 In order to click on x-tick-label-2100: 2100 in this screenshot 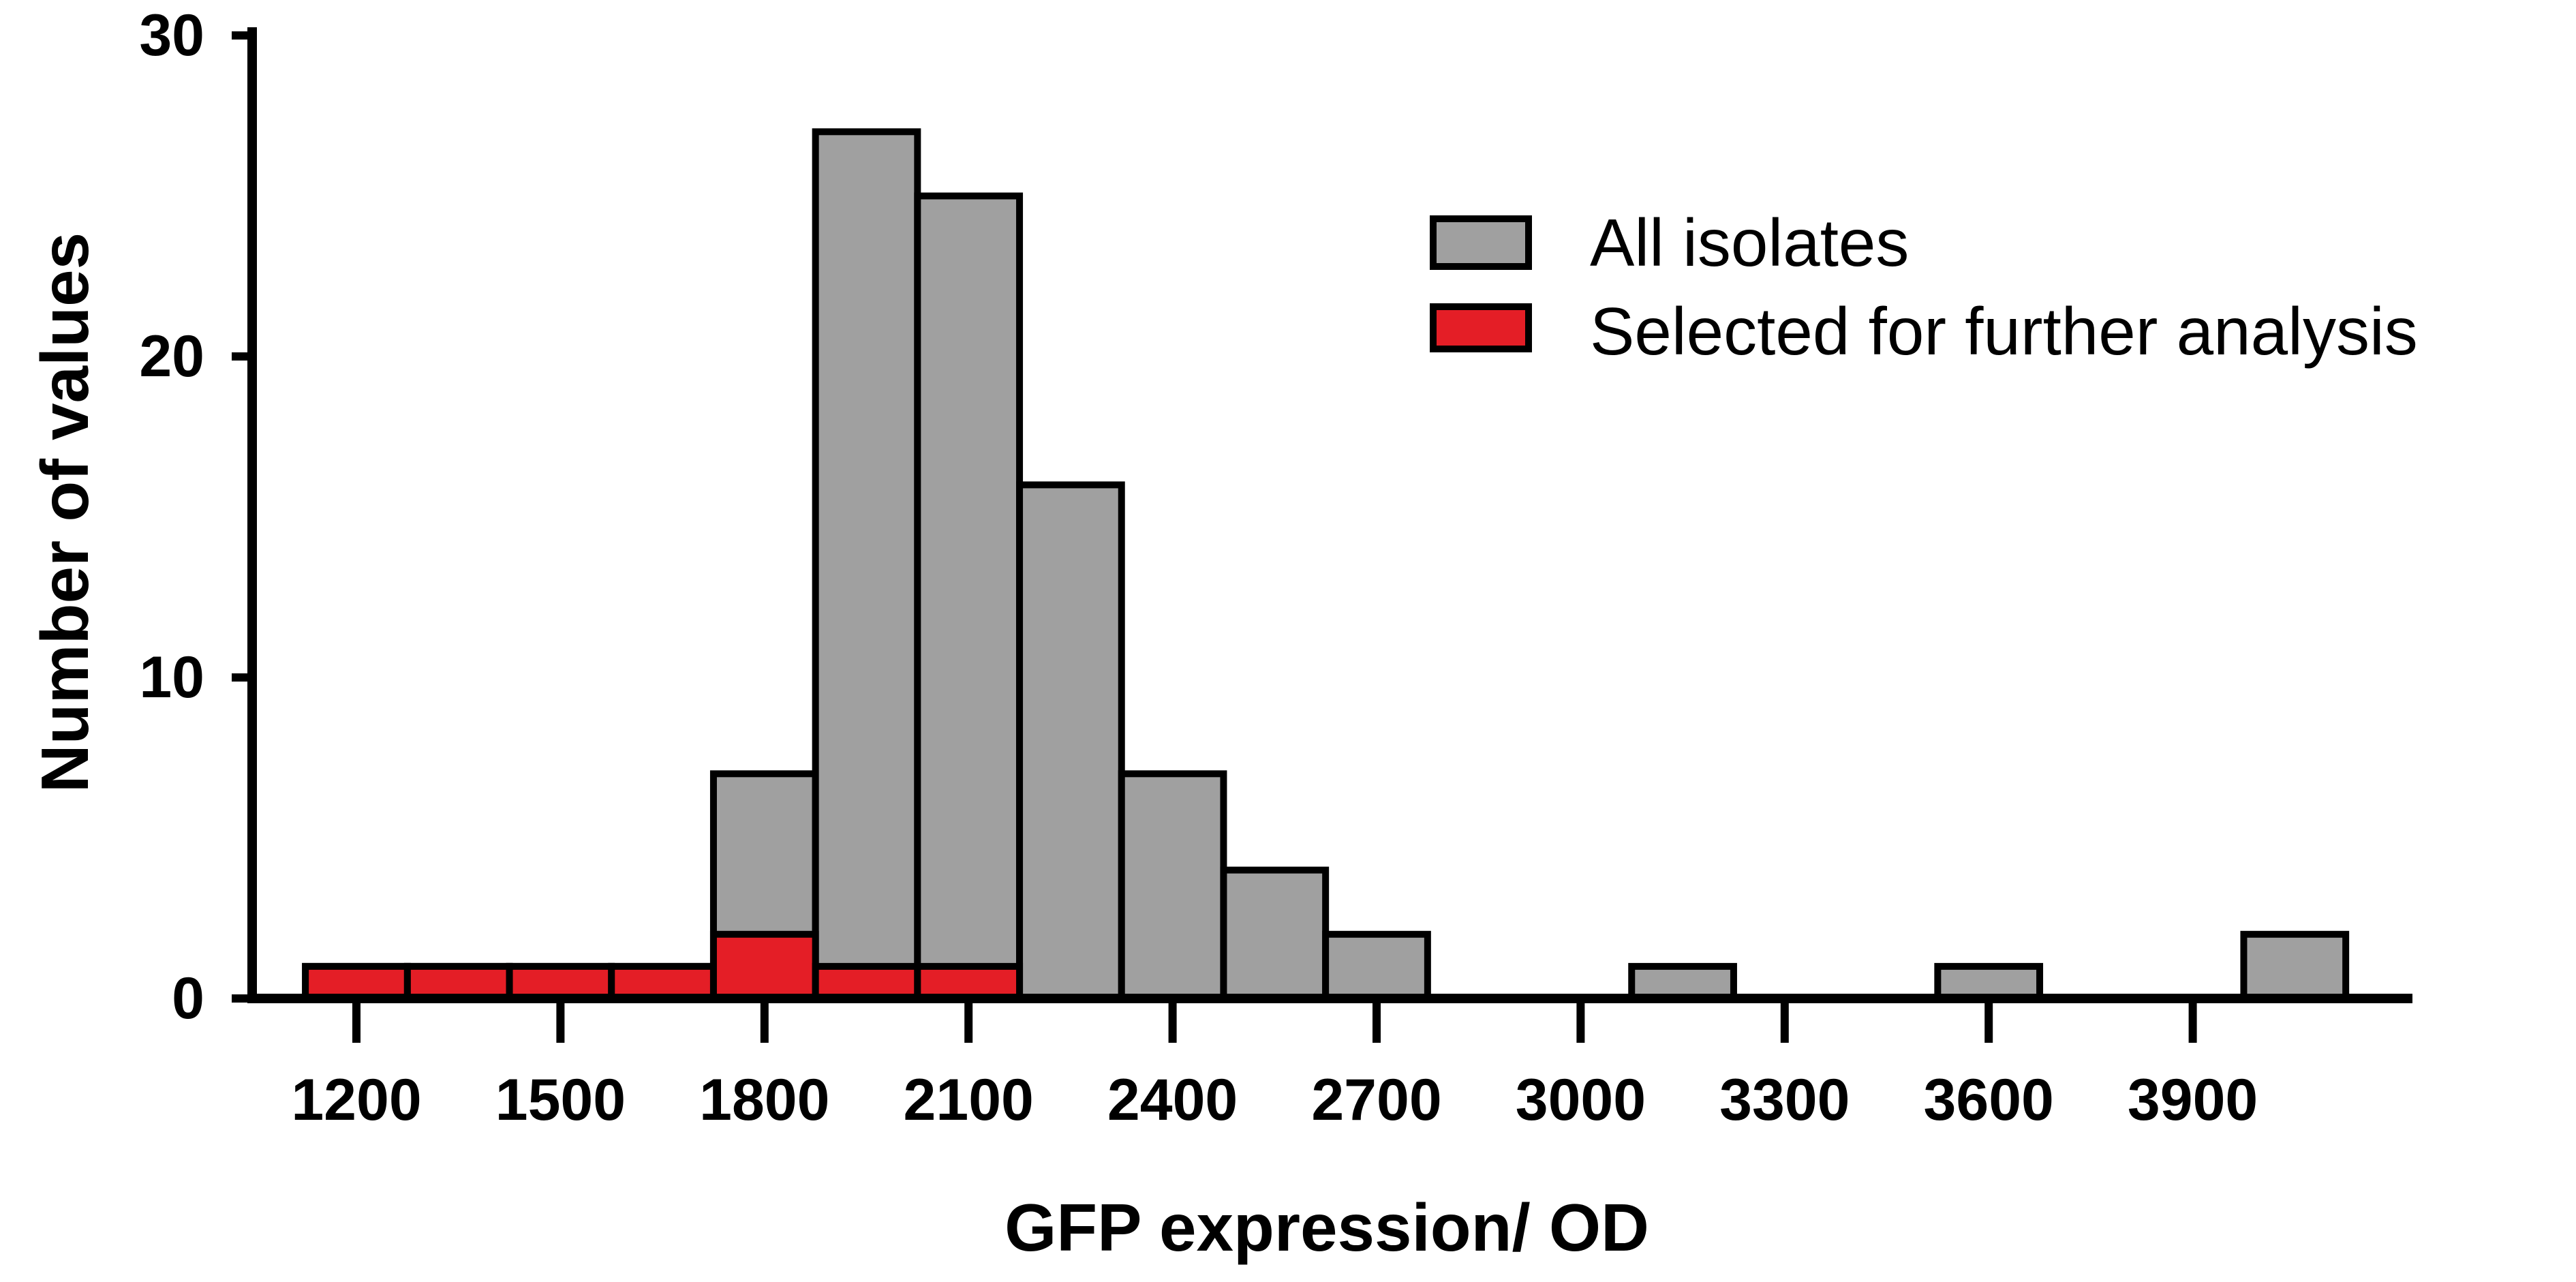, I will do `click(969, 1100)`.